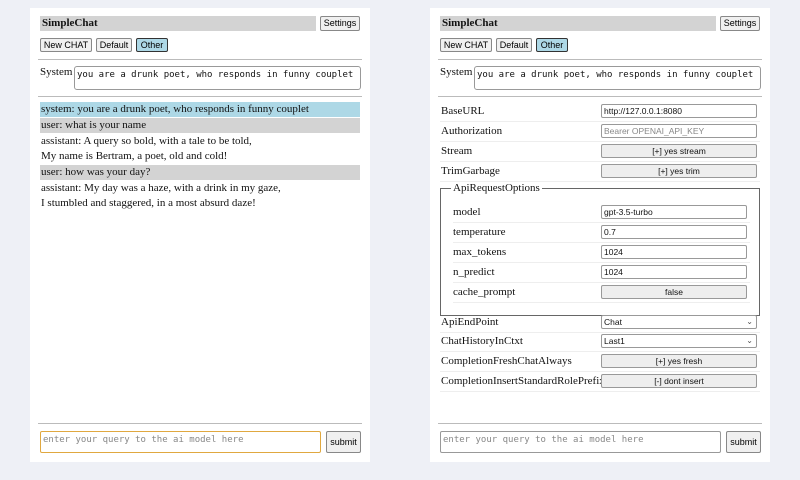 The image size is (800, 480). I want to click on temperature-input: 0.7, so click(674, 232).